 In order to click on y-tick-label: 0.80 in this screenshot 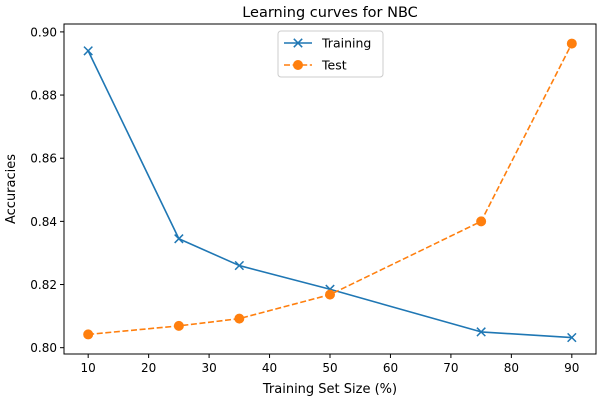, I will do `click(43, 348)`.